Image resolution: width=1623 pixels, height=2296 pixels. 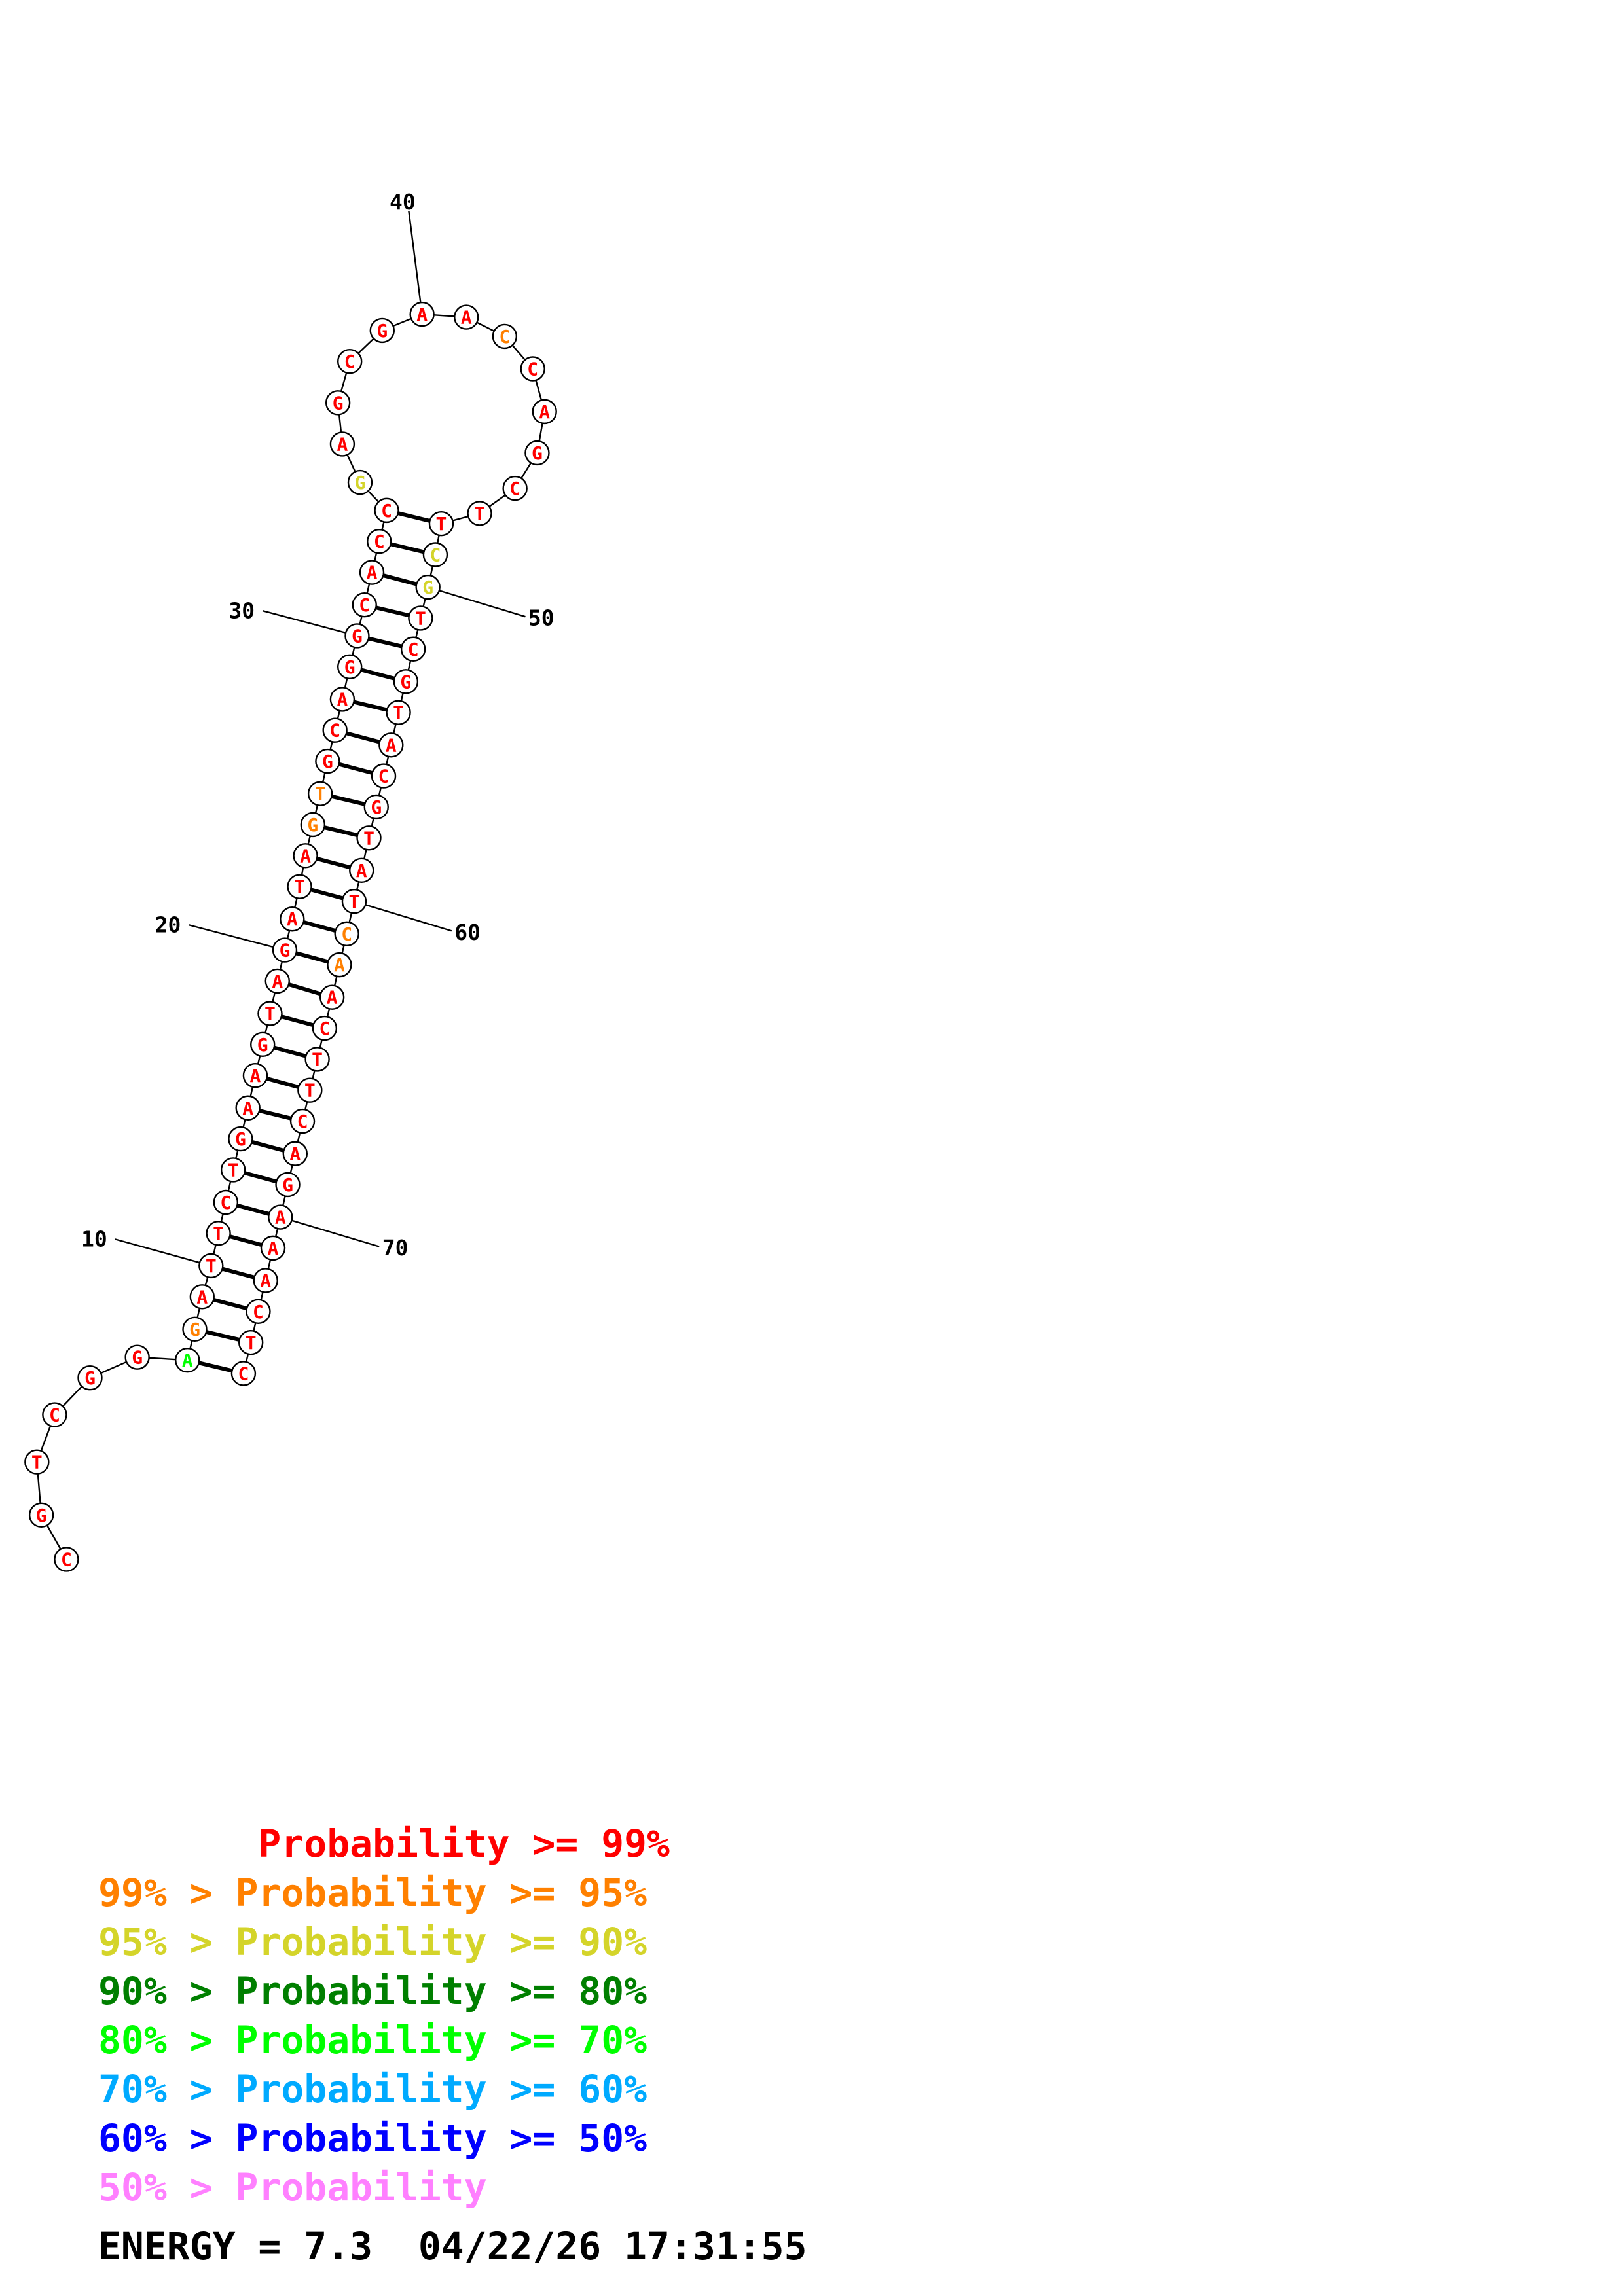 I want to click on nucleotide-38: C, so click(x=350, y=361).